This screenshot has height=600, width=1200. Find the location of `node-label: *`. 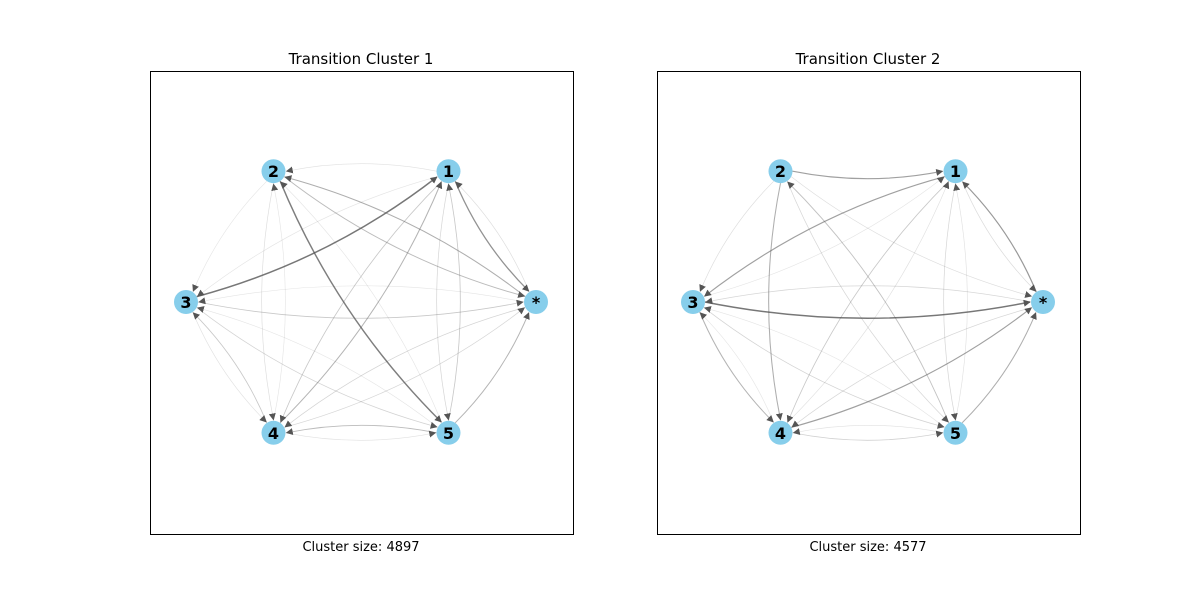

node-label: * is located at coordinates (1043, 302).